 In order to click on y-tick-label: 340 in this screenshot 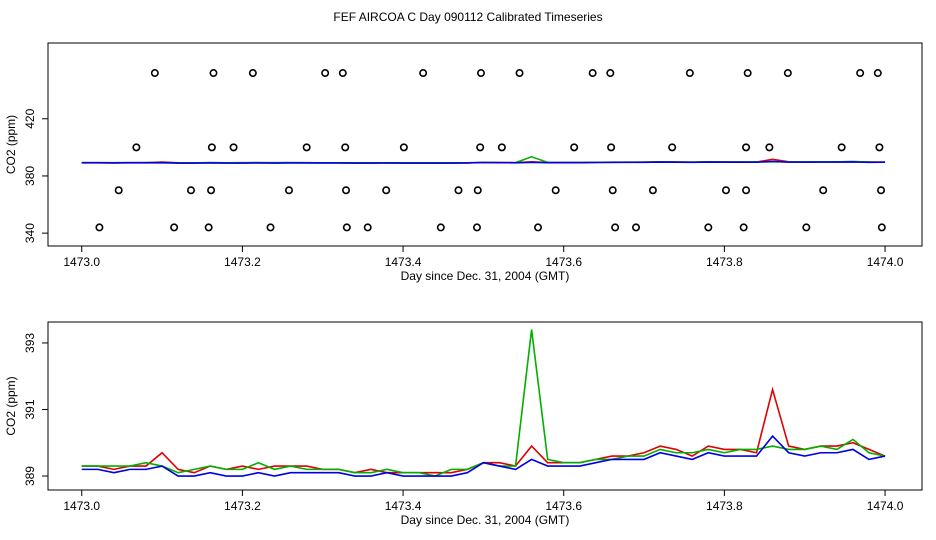, I will do `click(30, 233)`.